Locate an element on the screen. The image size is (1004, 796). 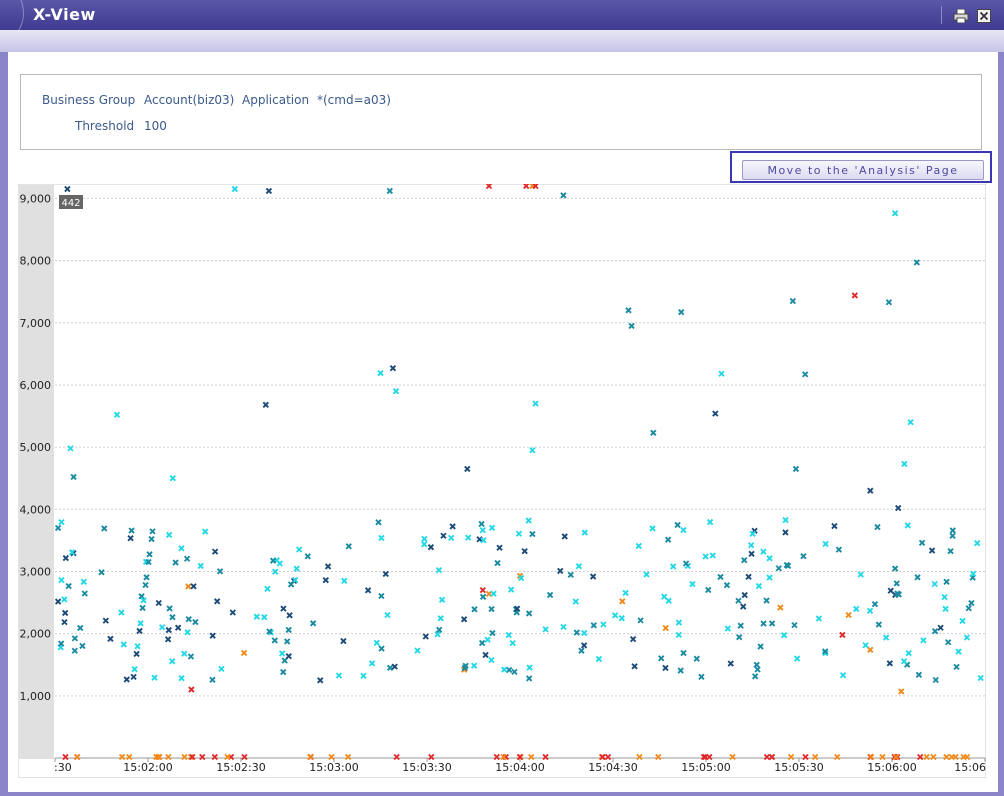
value-badge: 442 is located at coordinates (71, 202).